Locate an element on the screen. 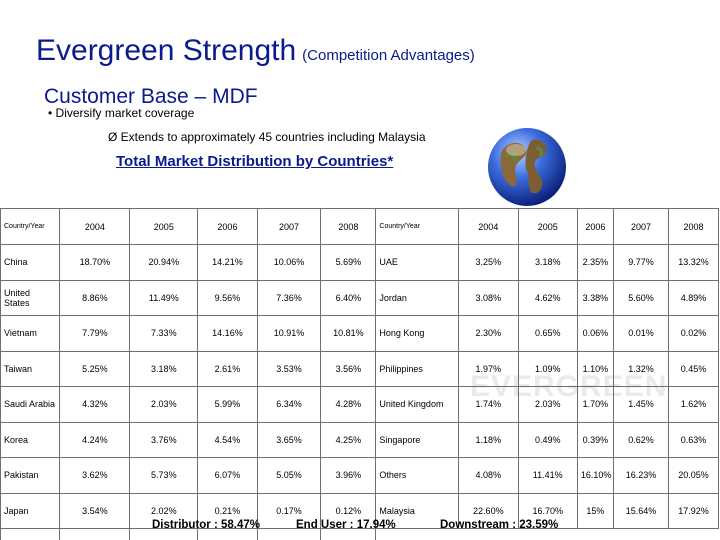 The width and height of the screenshot is (720, 540). value-cell: 4.08% is located at coordinates (488, 475).